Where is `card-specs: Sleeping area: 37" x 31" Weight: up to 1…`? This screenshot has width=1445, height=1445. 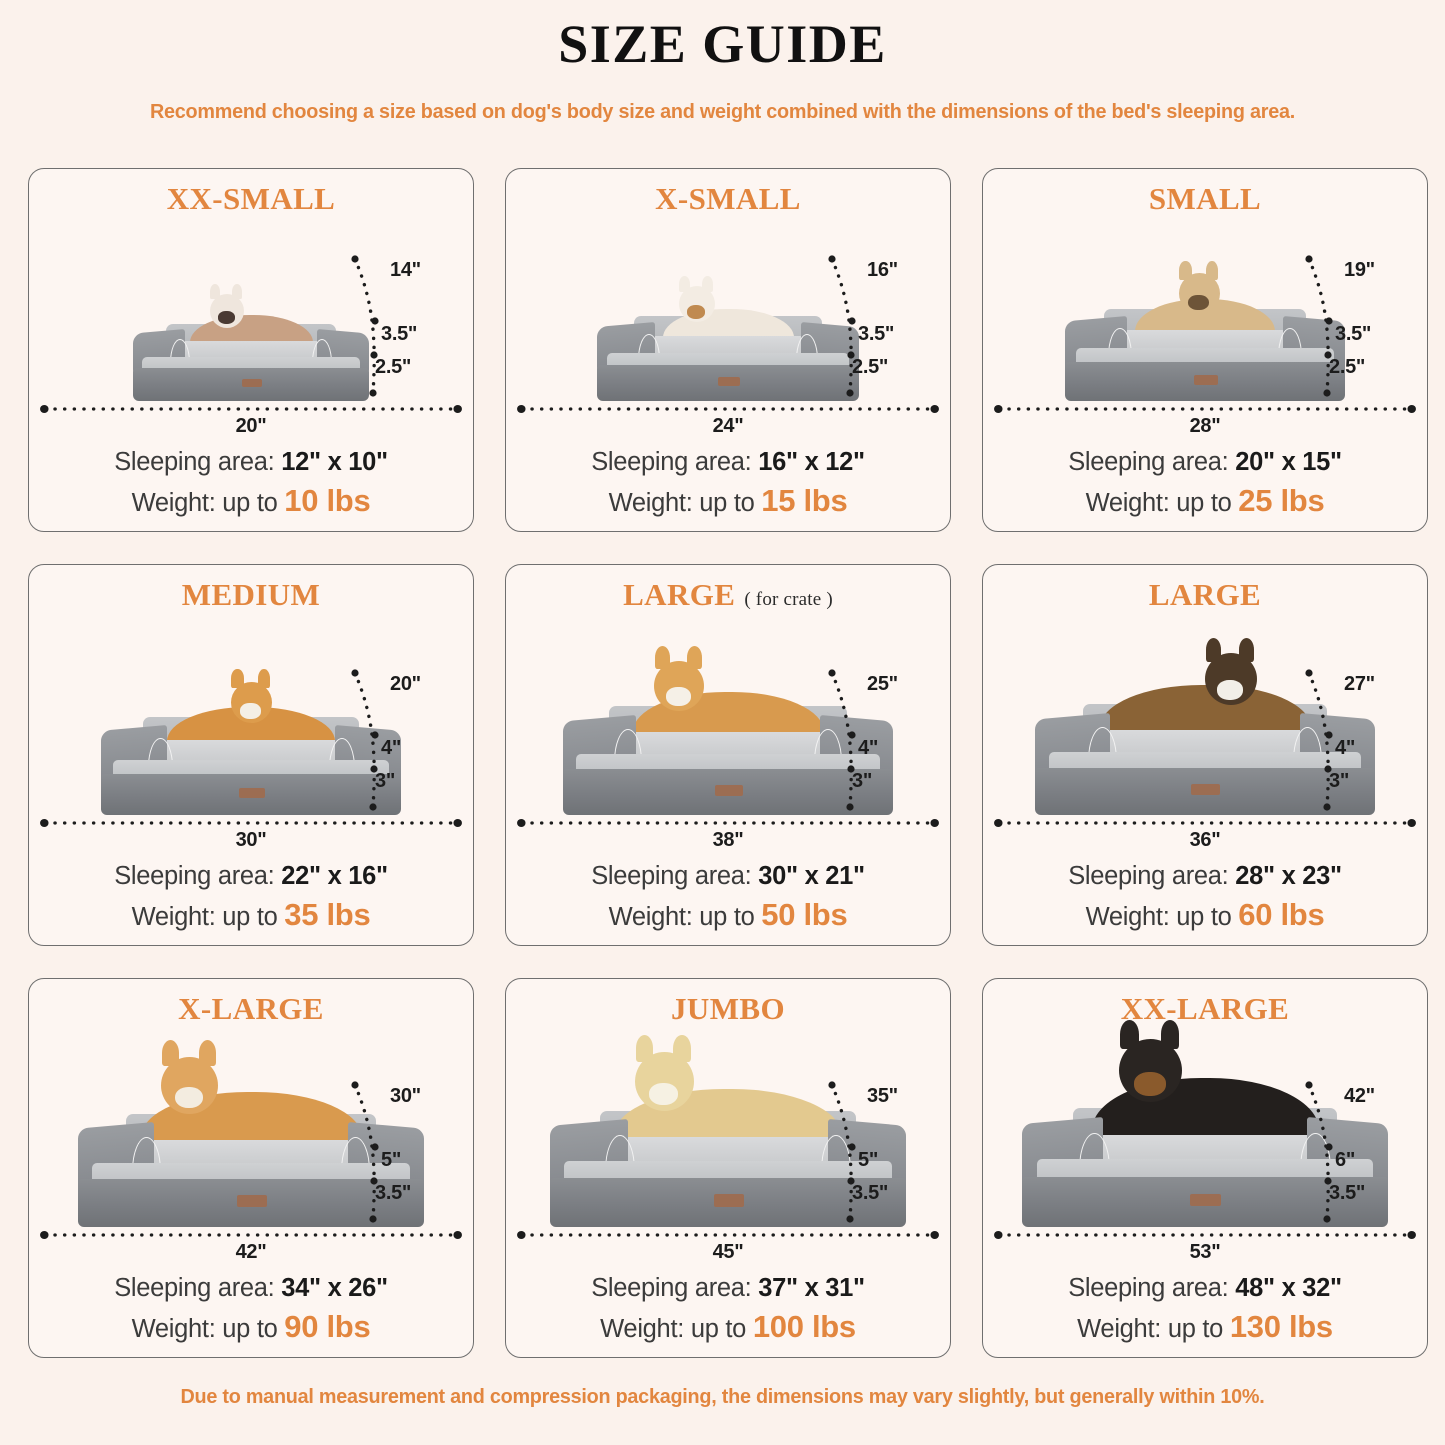 card-specs: Sleeping area: 37" x 31" Weight: up to 1… is located at coordinates (728, 1315).